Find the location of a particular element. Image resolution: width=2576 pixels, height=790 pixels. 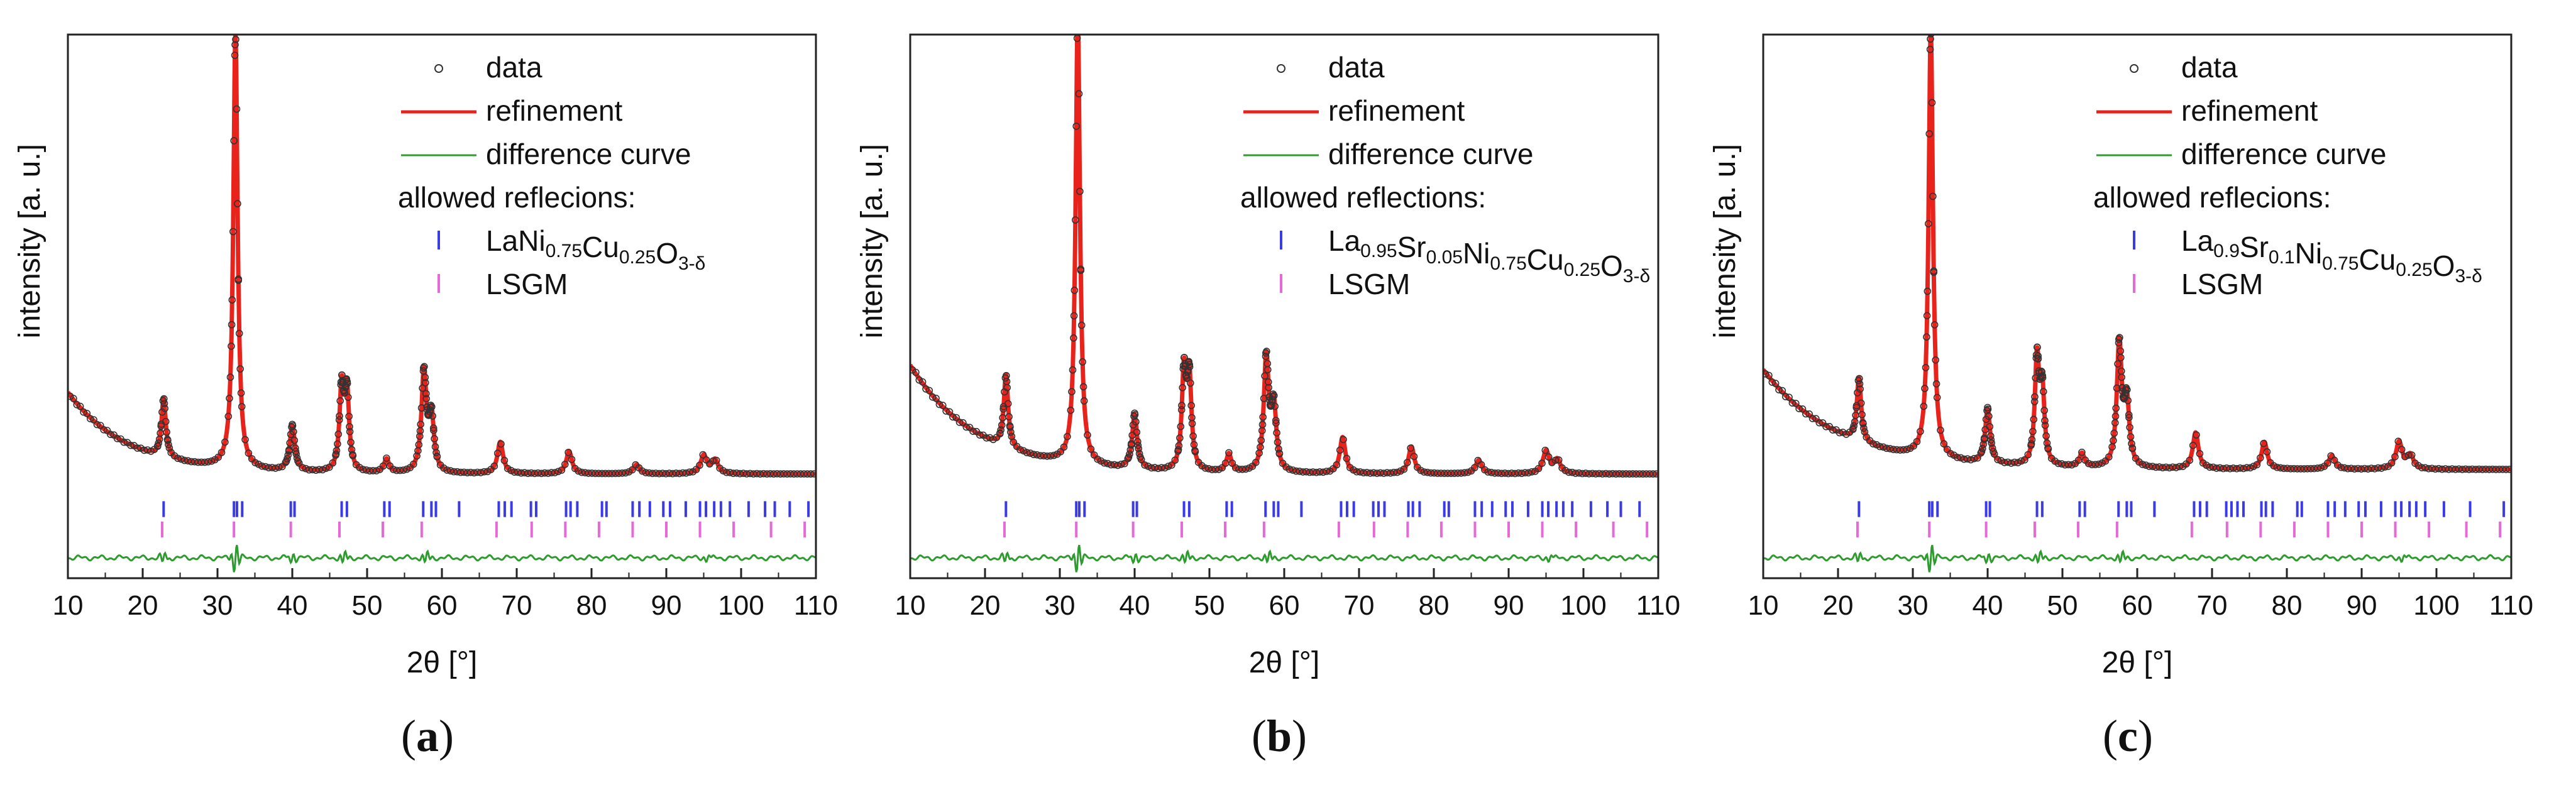

phase1-element: Sr is located at coordinates (2254, 247).